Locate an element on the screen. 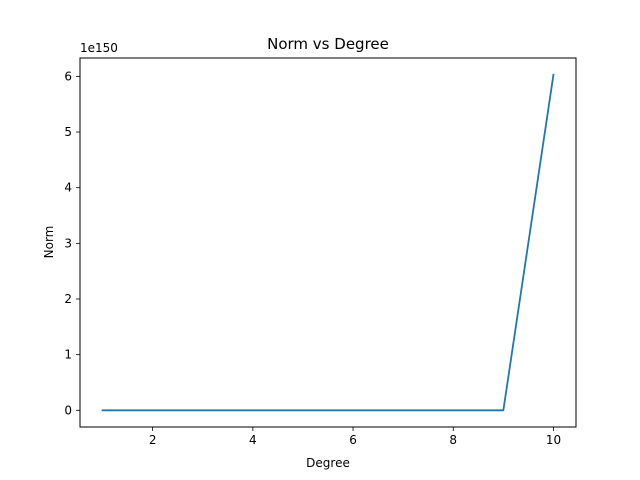 The image size is (640, 480). x-tick-label: 4 is located at coordinates (253, 440).